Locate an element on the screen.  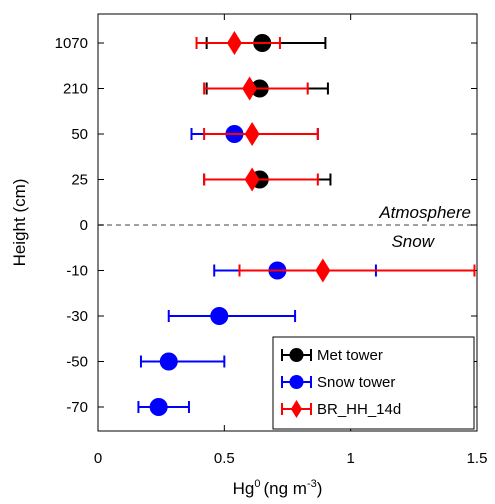
annotation-snow: Snow is located at coordinates (413, 241).